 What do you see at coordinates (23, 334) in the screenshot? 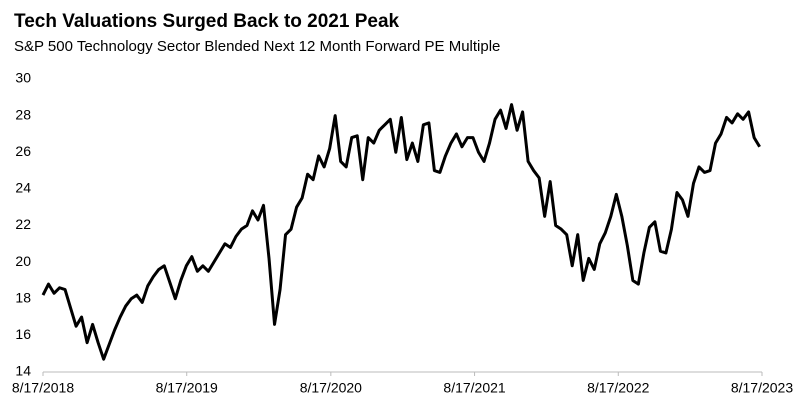
I see `y-tick-label: 16` at bounding box center [23, 334].